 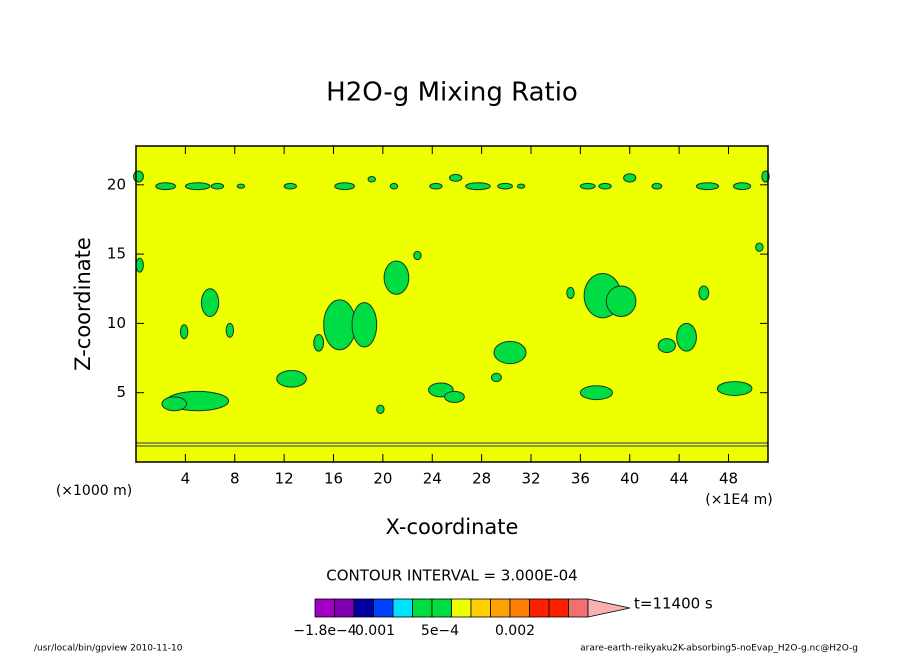 I want to click on x-tick-label: 16, so click(x=333, y=479).